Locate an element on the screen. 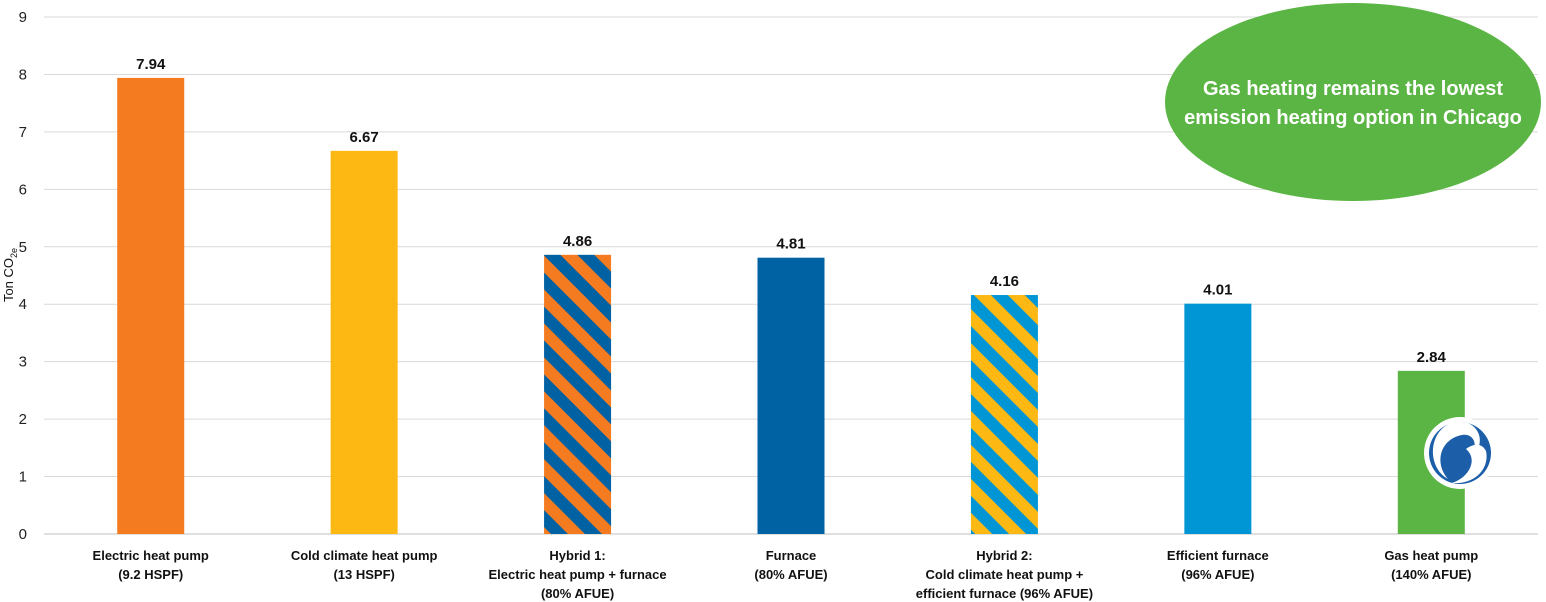 This screenshot has height=602, width=1546. category-label: Cold climate heat pump is located at coordinates (364, 555).